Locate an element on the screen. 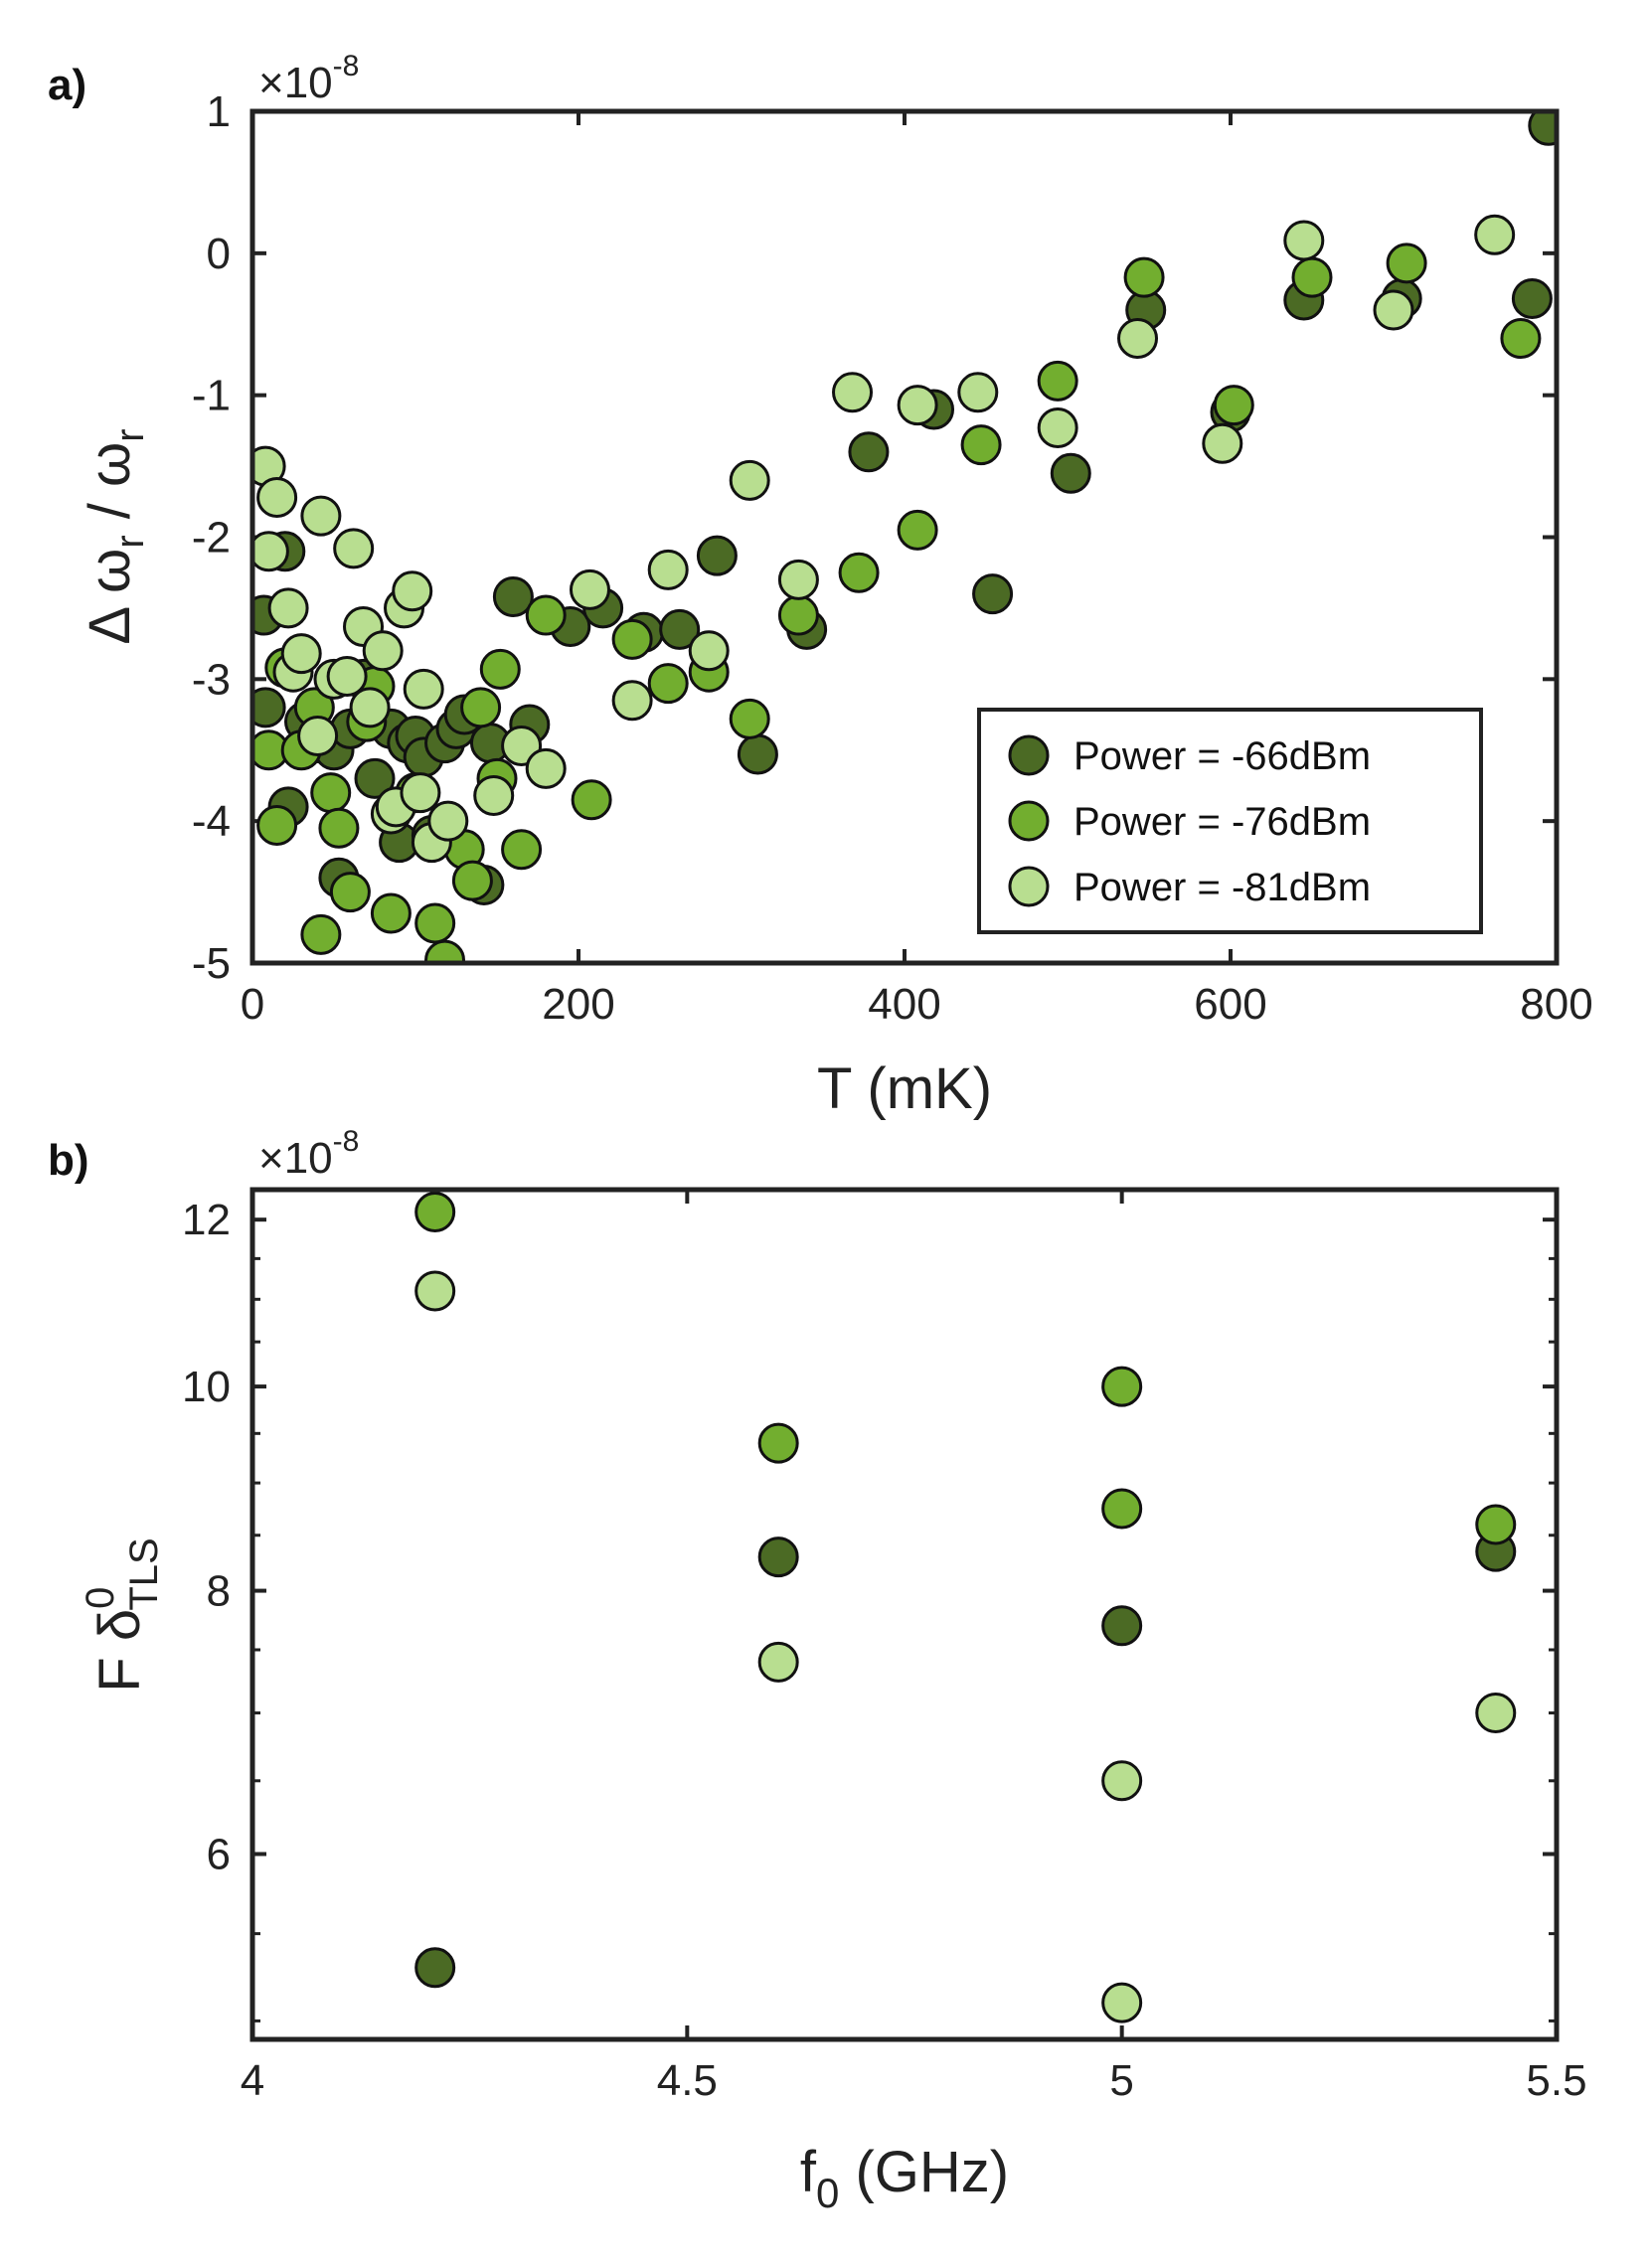 Image resolution: width=1652 pixels, height=2264 pixels. panel-b-x-tick-labels: 4 4.5 5 5.5 is located at coordinates (914, 2080).